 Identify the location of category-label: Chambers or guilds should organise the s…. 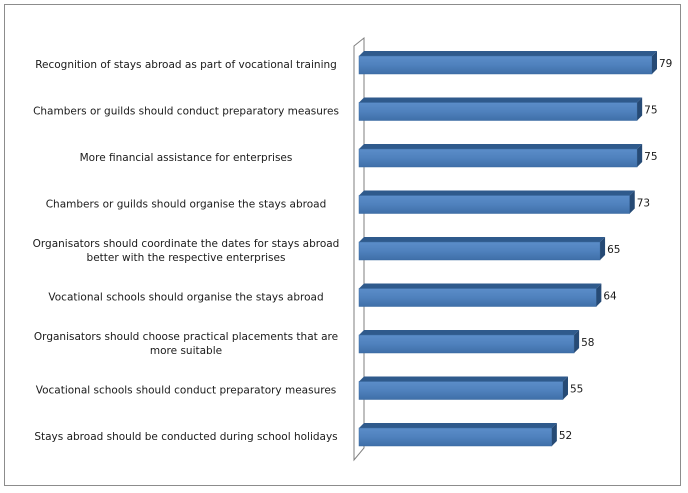
(186, 205).